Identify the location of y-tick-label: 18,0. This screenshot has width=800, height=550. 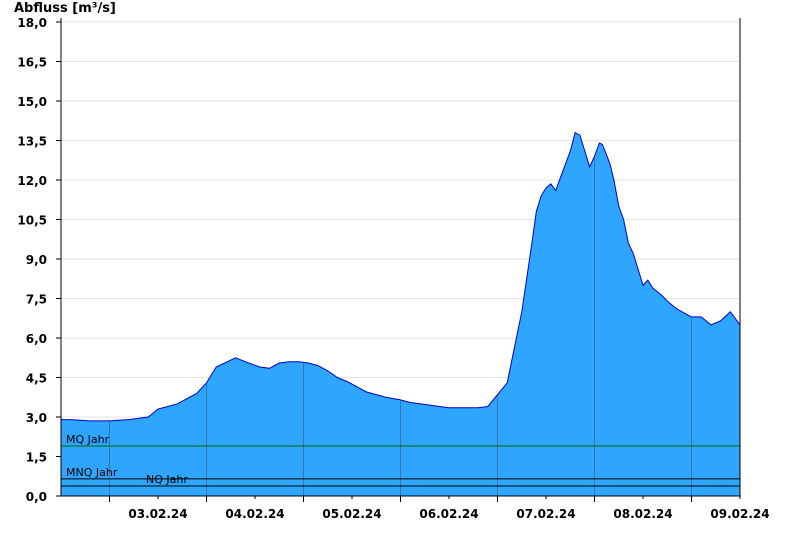
(32, 23).